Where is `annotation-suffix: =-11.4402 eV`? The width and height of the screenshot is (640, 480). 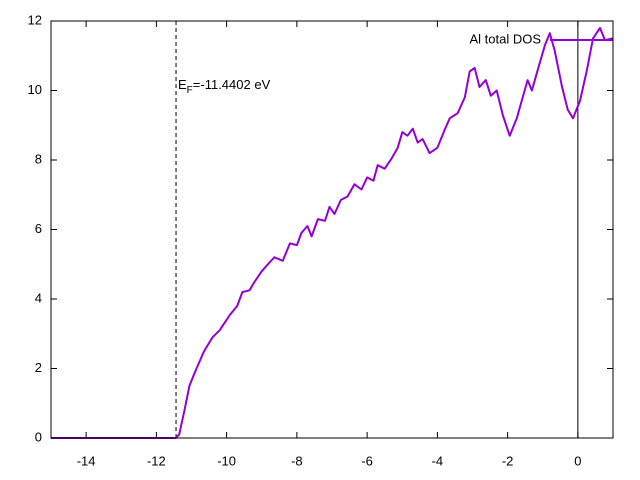
annotation-suffix: =-11.4402 eV is located at coordinates (232, 84).